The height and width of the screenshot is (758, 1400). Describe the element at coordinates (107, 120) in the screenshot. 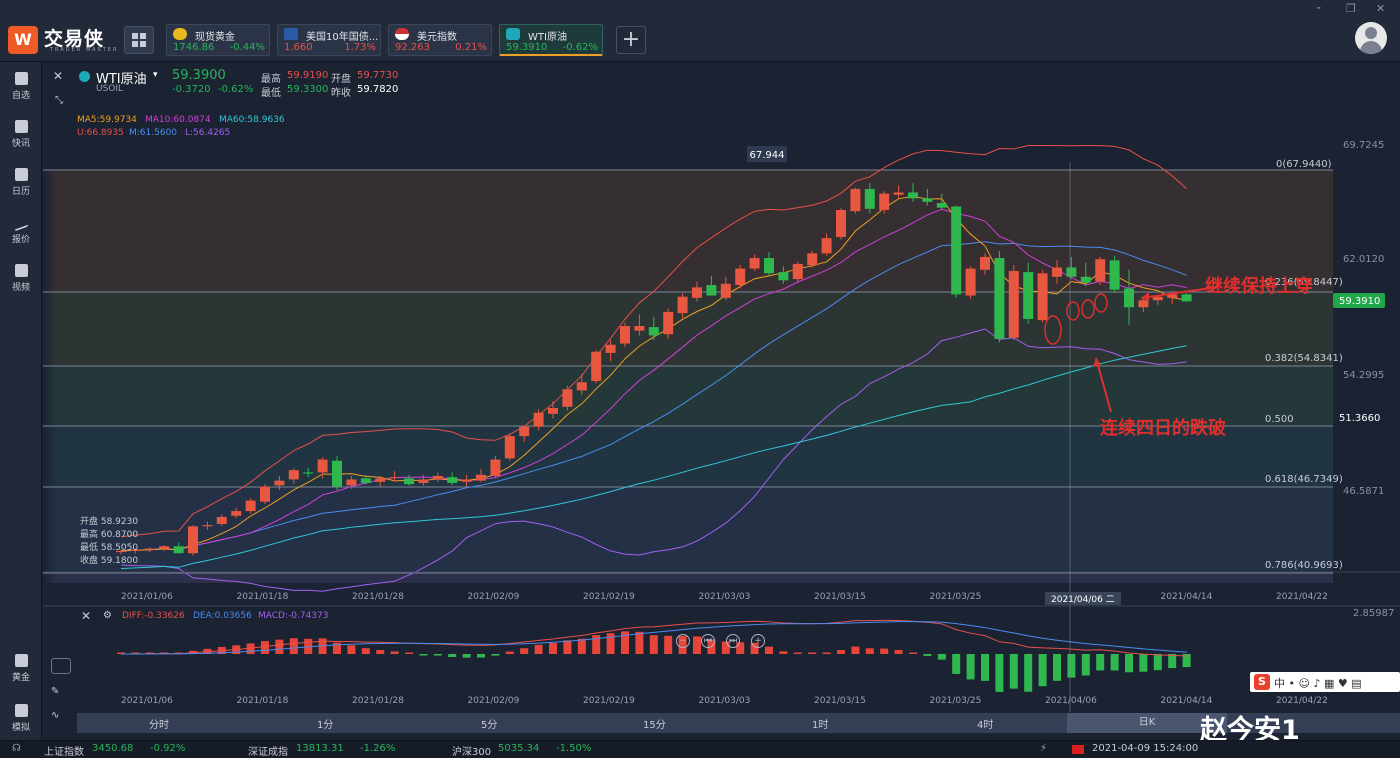

I see `ma5-label: MA5:59.9734` at that location.